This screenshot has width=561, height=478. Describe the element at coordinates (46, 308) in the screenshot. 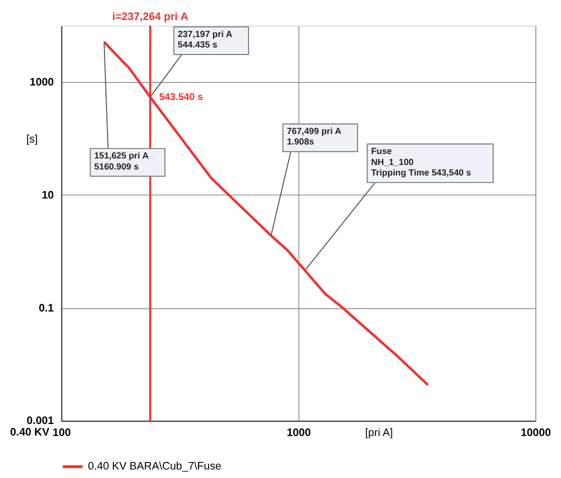

I see `y-tick-label: 0.1` at that location.